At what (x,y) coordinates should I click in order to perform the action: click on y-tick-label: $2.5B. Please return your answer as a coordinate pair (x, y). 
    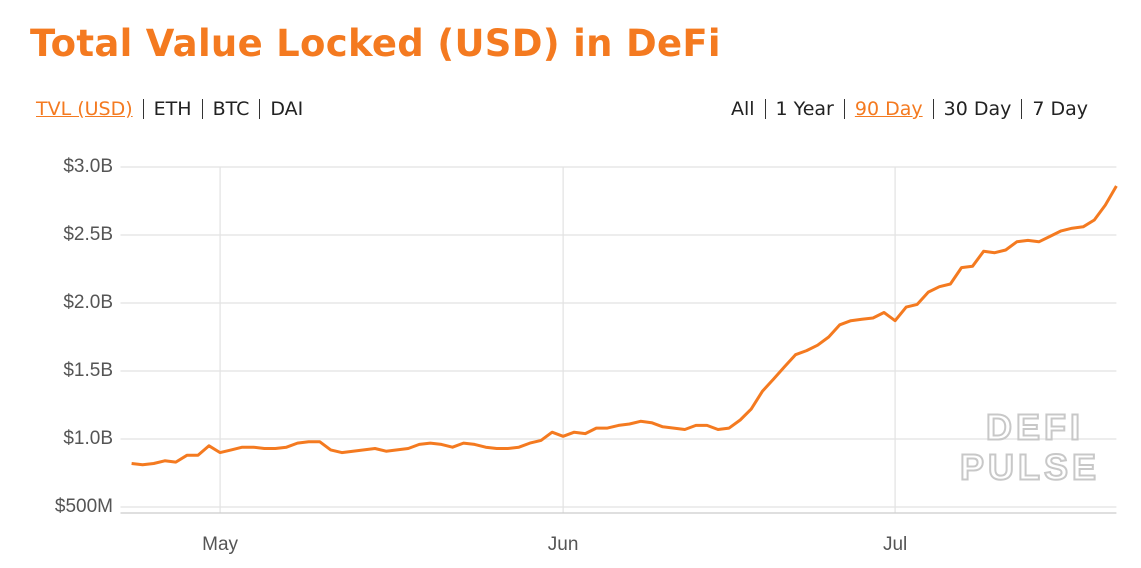
    Looking at the image, I should click on (88, 234).